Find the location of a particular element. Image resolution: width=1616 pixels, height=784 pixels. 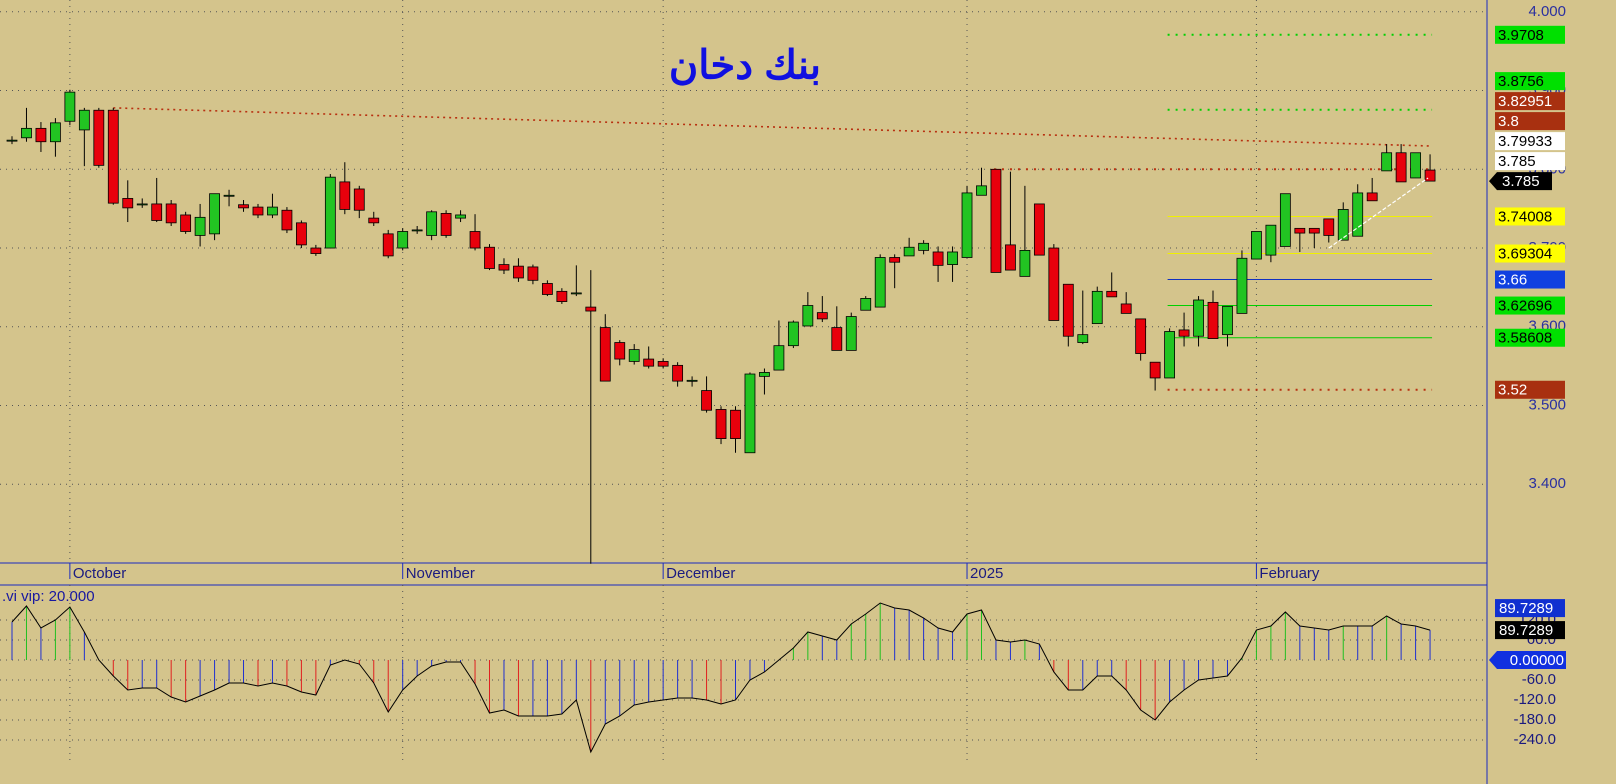

y-tick-label: 4.000 is located at coordinates (1547, 11).